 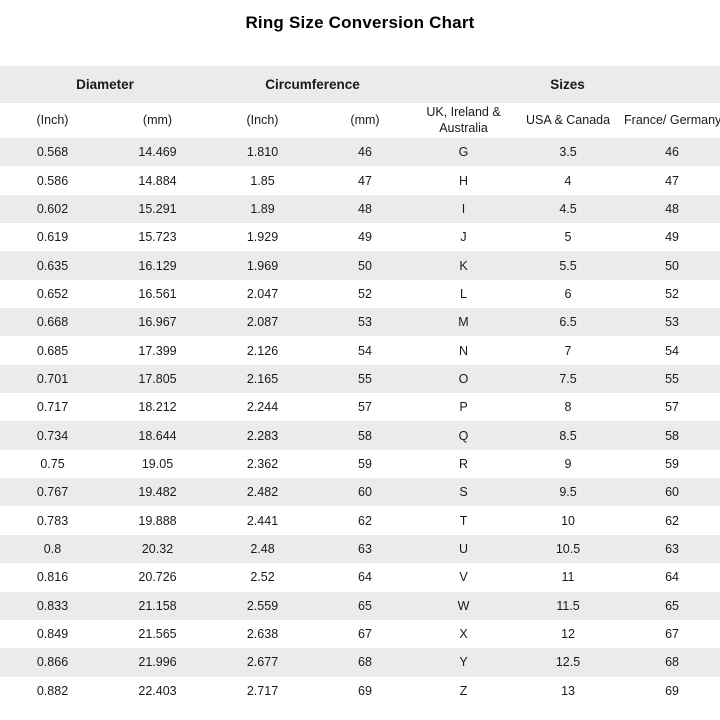 What do you see at coordinates (360, 577) in the screenshot?
I see `table-row: 0.816 20.726 2.52 64 V 11 64` at bounding box center [360, 577].